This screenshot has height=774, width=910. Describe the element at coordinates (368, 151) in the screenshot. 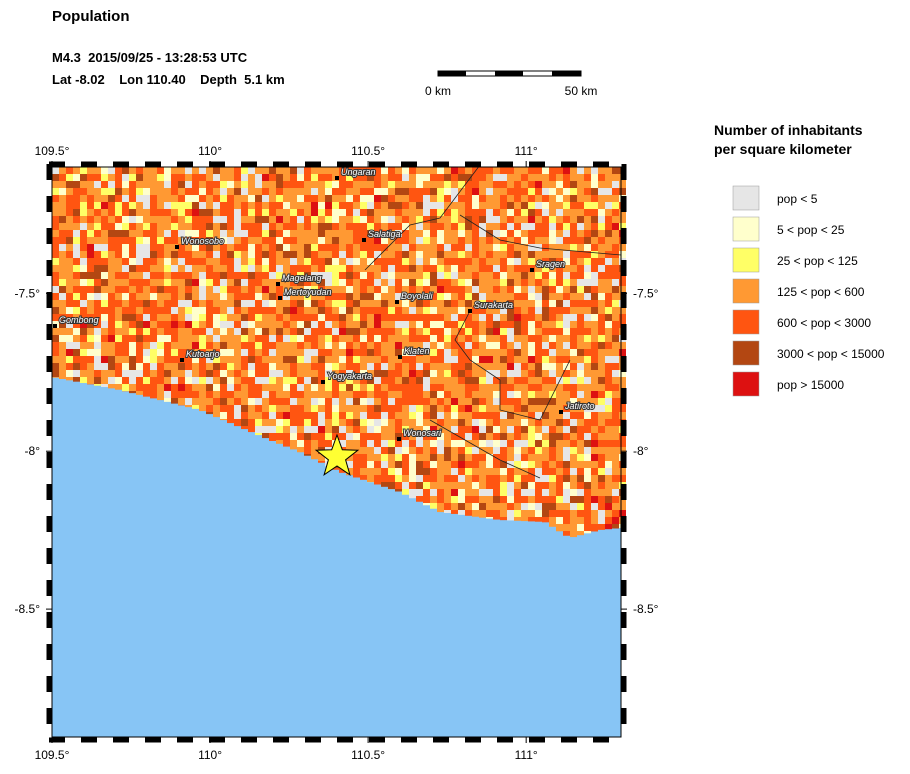

I see `x-tick-label: 110.5°` at that location.